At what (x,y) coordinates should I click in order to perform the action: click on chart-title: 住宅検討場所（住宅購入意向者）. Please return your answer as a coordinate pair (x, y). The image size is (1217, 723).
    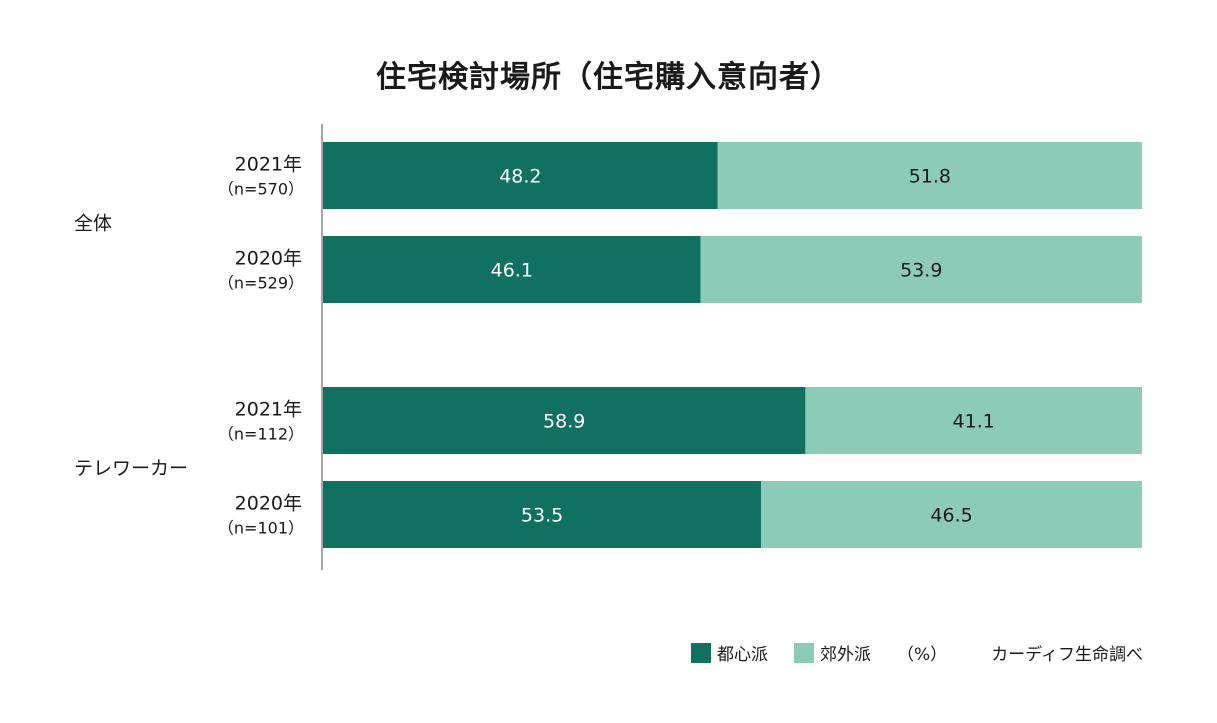
    Looking at the image, I should click on (608, 77).